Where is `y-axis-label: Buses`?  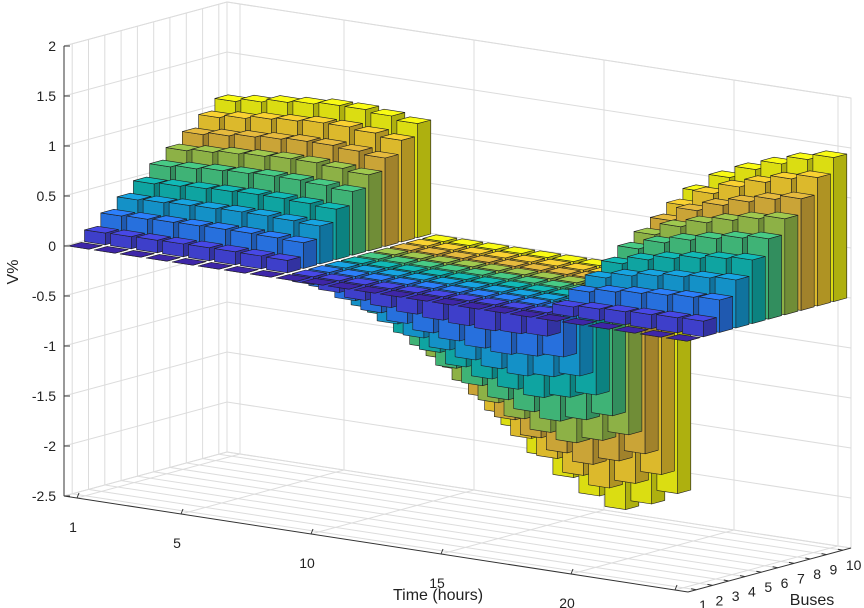 y-axis-label: Buses is located at coordinates (812, 600).